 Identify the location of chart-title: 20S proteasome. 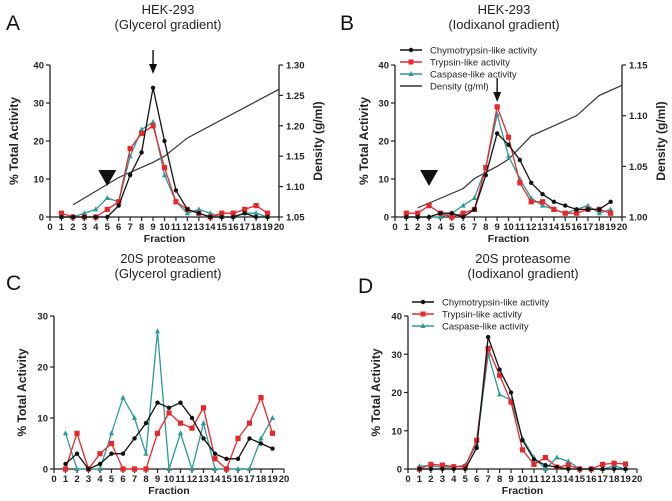
(167, 258).